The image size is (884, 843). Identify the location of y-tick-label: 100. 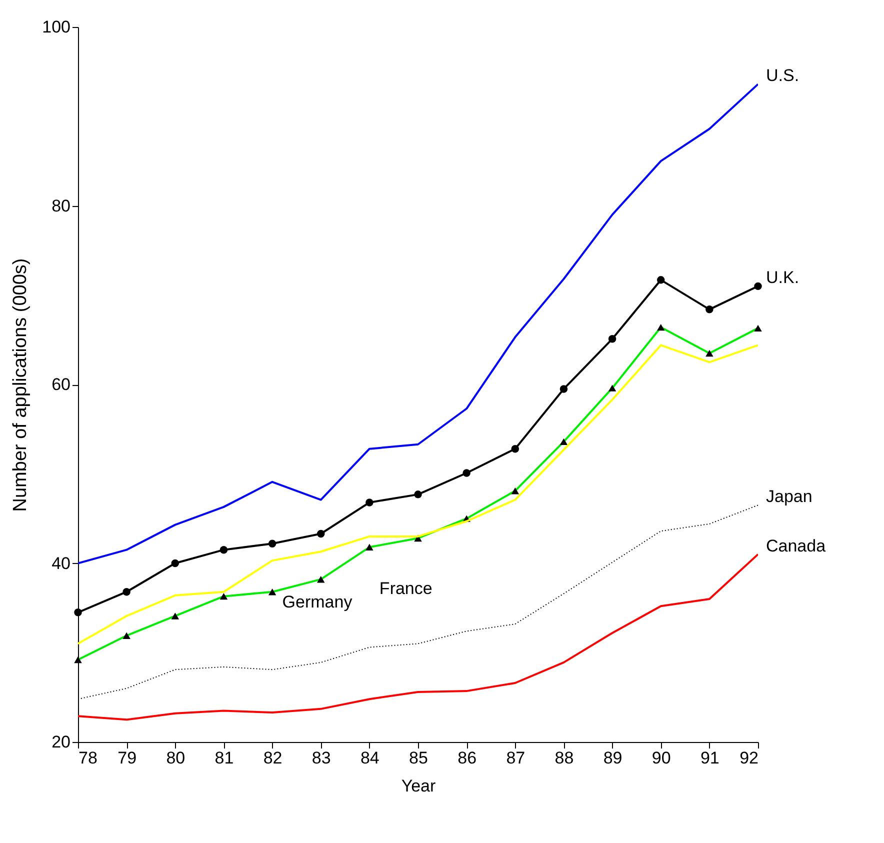
(56, 27).